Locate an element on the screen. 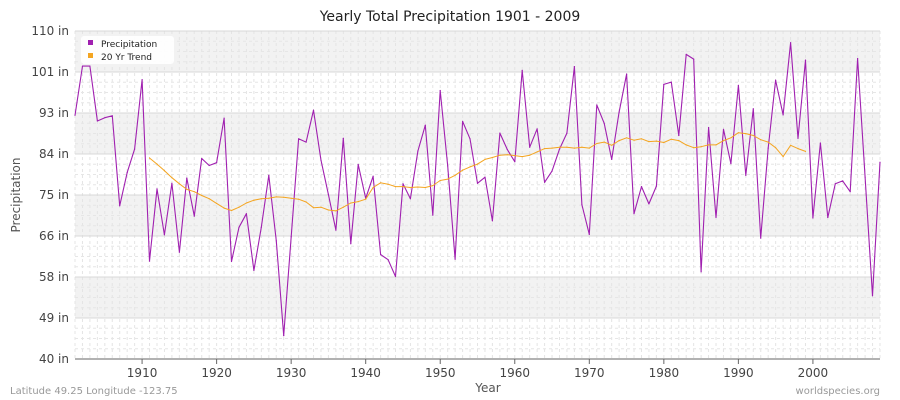  y-axis-label: Precipitation is located at coordinates (16, 194).